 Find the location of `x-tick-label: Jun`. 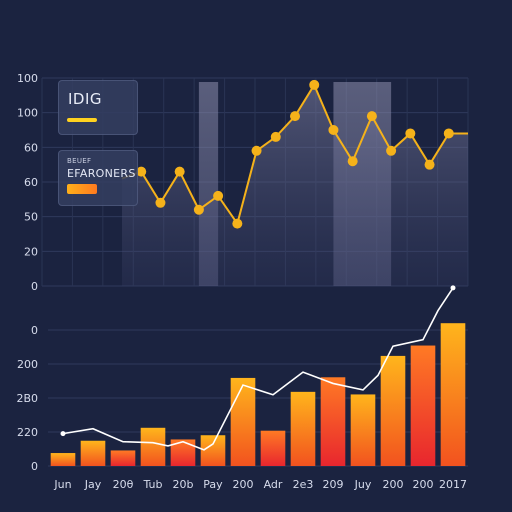

x-tick-label: Jun is located at coordinates (62, 484).